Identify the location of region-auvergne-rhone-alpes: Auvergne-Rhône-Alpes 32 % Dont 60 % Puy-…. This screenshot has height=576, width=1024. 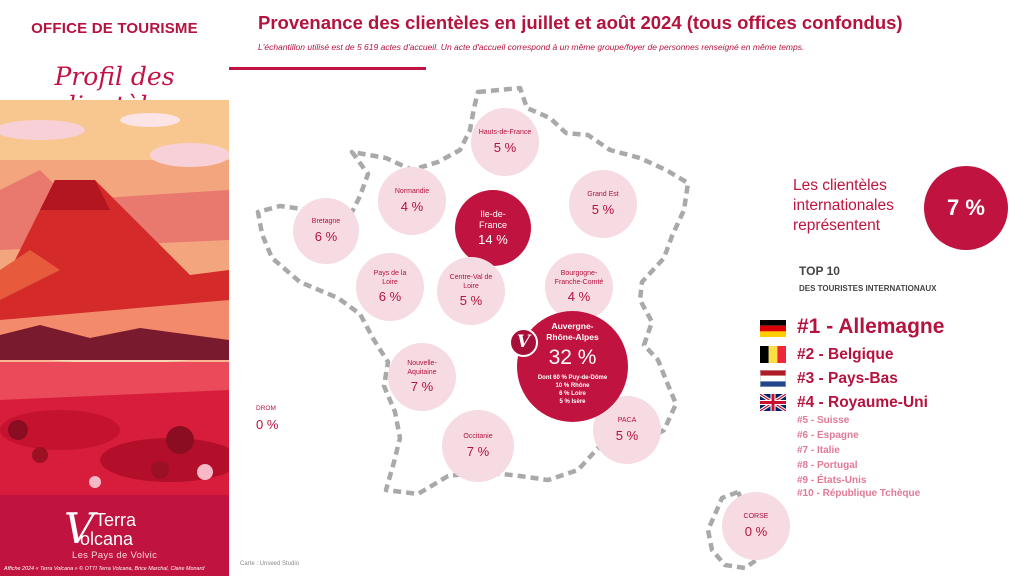
(572, 366).